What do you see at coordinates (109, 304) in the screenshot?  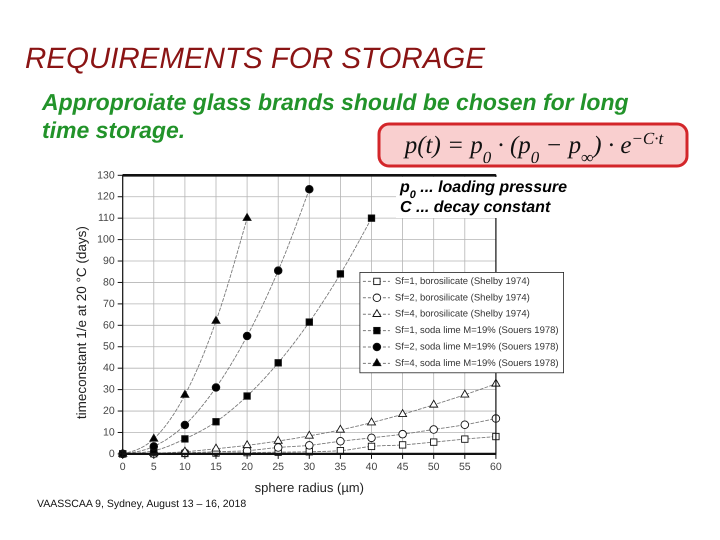 I see `y-tick-label: 70` at bounding box center [109, 304].